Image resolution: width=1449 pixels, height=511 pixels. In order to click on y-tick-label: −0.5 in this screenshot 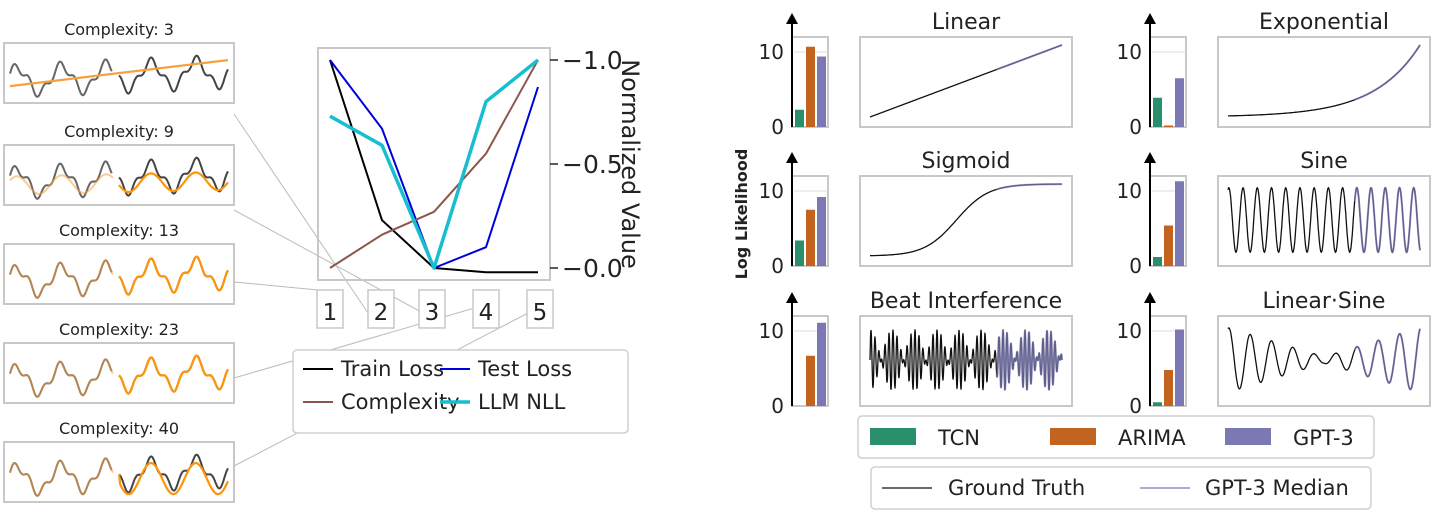, I will do `click(592, 164)`.